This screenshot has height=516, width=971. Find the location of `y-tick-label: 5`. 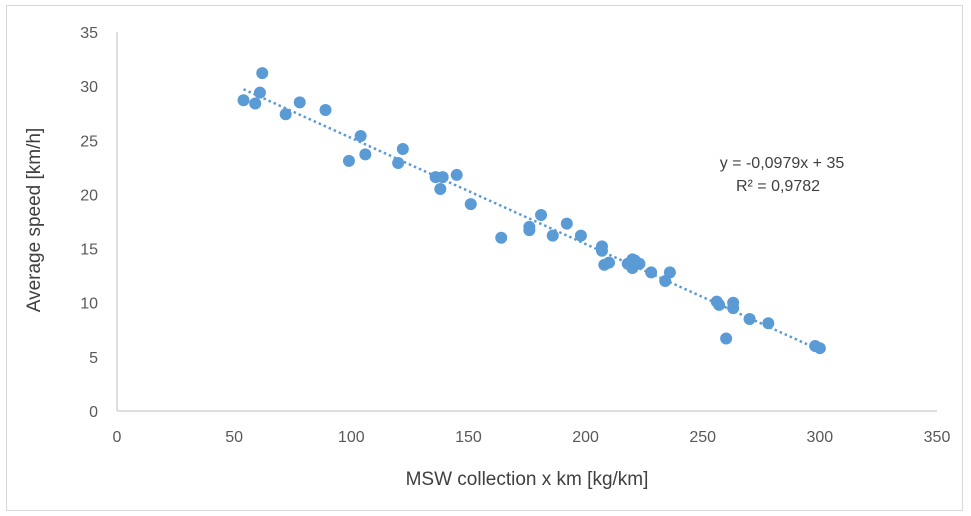

y-tick-label: 5 is located at coordinates (93, 358).